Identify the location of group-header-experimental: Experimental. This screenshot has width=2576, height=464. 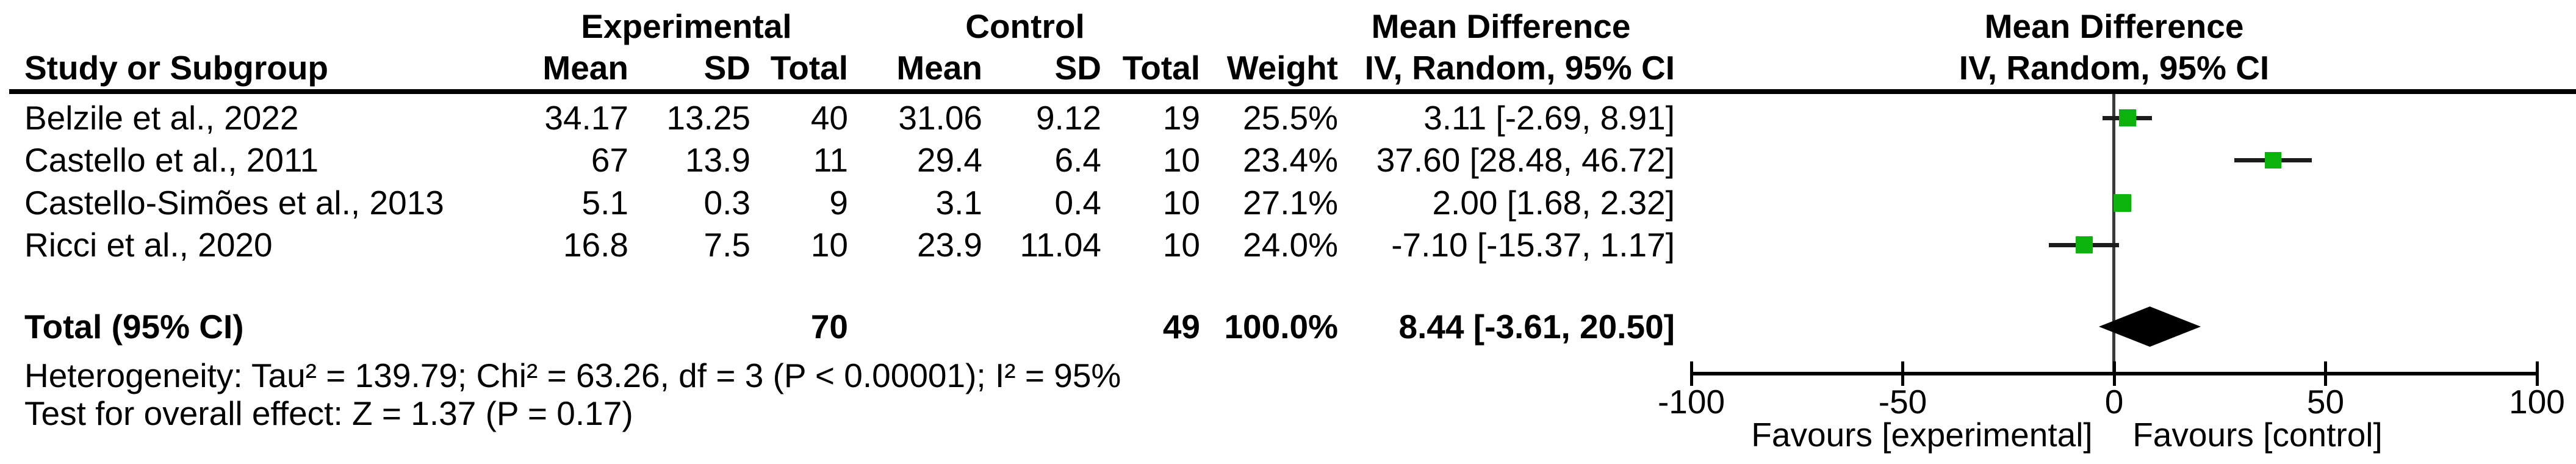
(686, 26).